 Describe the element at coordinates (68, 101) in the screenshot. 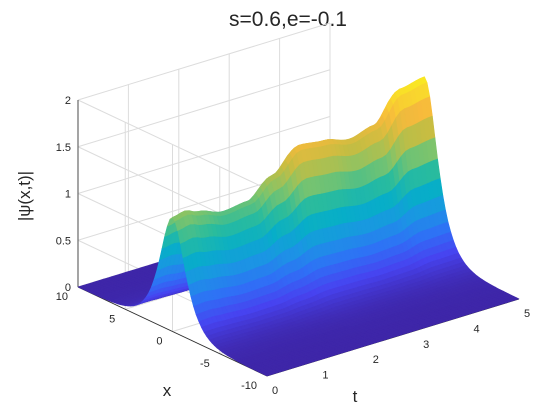

I see `z-tick-label: 2` at that location.